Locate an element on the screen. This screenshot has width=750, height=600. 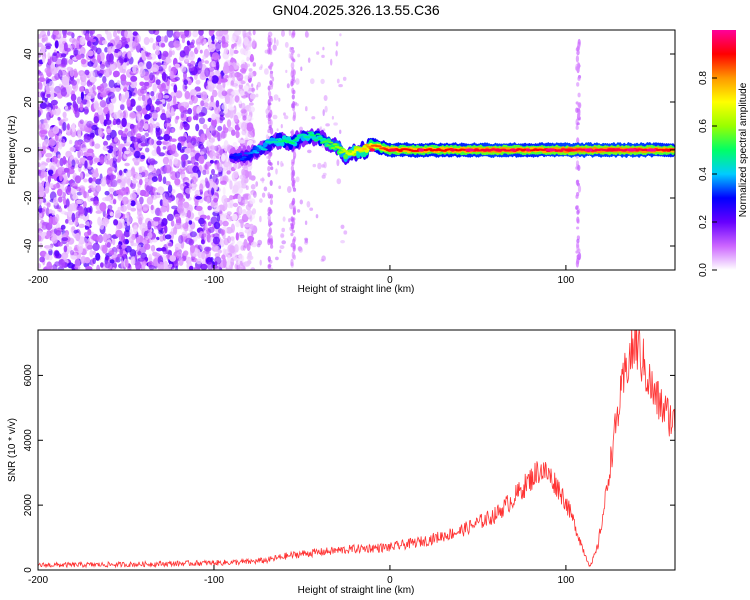
y-tick-label: 0 is located at coordinates (28, 570).